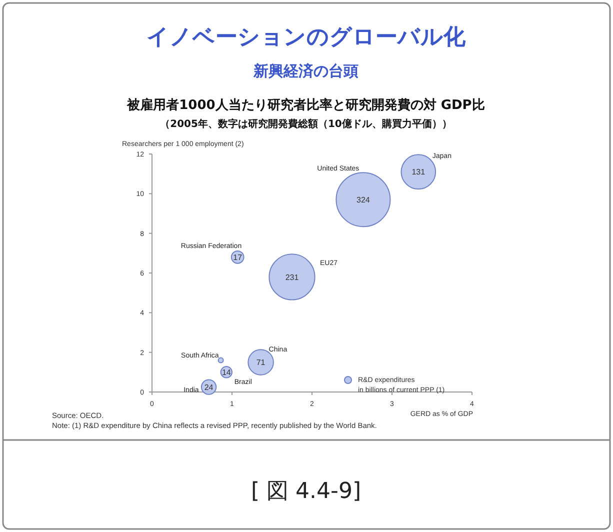 The image size is (613, 532). Describe the element at coordinates (305, 105) in the screenshot. I see `chart-title: 被雇用者1000人当たり研究者比率と研究開発費の対 GDP比` at that location.